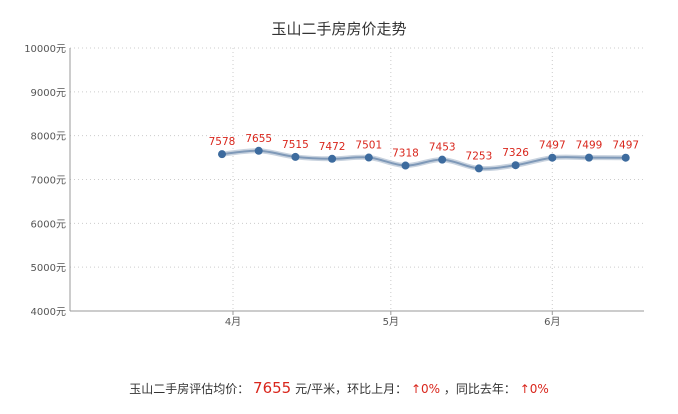  What do you see at coordinates (339, 29) in the screenshot?
I see `chart-title: 玉山二手房房价走势` at bounding box center [339, 29].